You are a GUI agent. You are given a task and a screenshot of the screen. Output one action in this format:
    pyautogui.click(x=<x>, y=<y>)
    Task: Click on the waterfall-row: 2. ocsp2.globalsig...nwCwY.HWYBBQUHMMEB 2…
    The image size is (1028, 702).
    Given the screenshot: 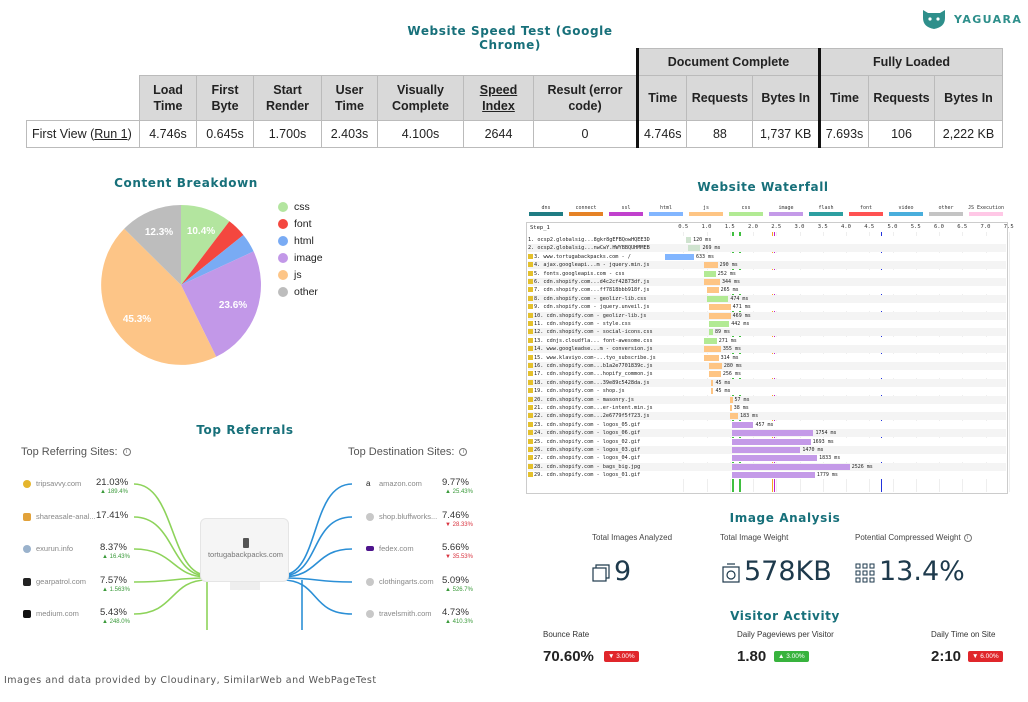 What is the action you would take?
    pyautogui.click(x=767, y=248)
    